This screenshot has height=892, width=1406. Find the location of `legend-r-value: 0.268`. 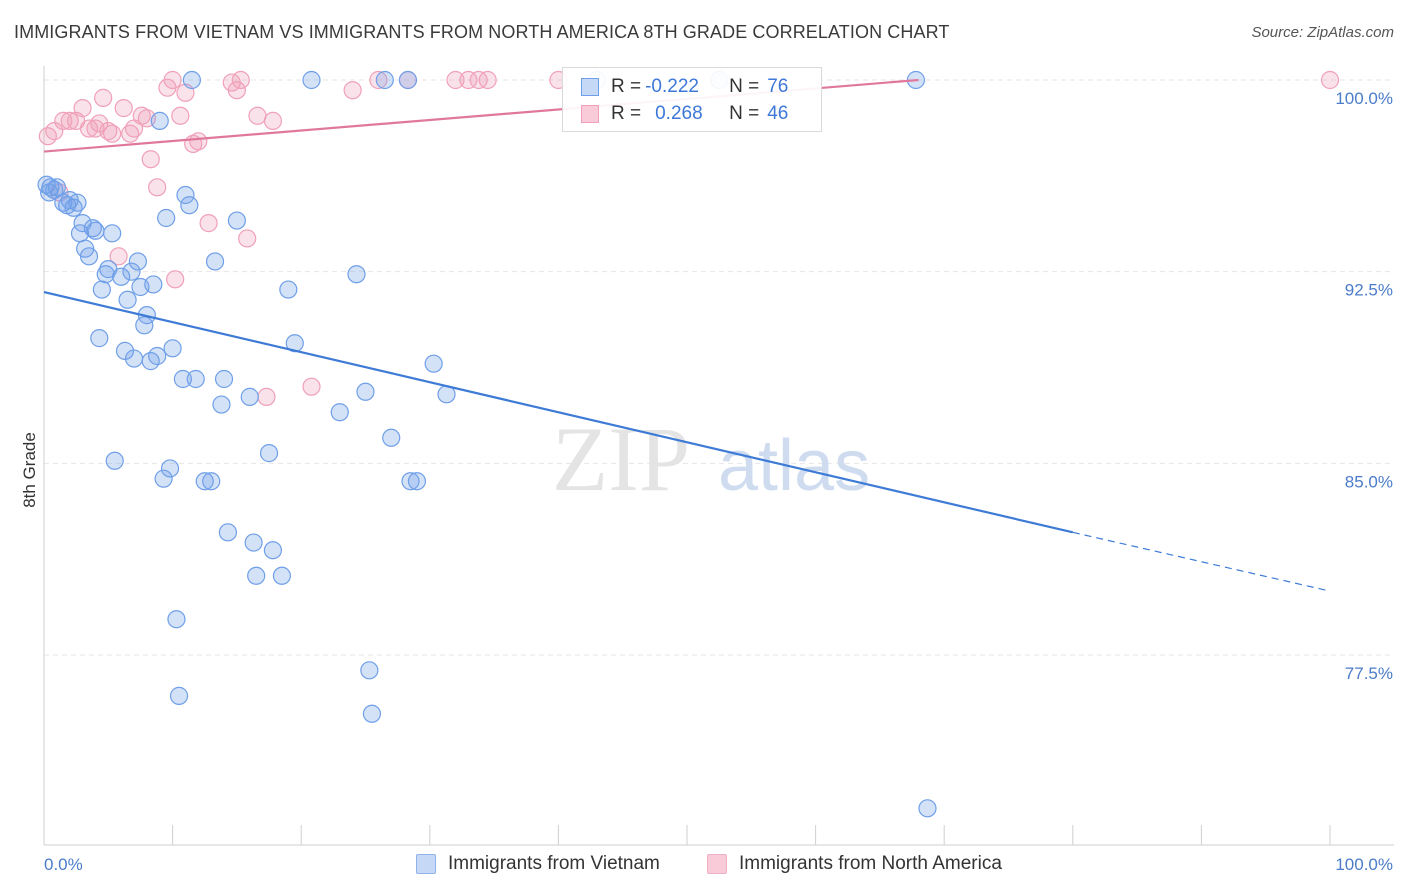

legend-r-value: 0.268 is located at coordinates (679, 113).